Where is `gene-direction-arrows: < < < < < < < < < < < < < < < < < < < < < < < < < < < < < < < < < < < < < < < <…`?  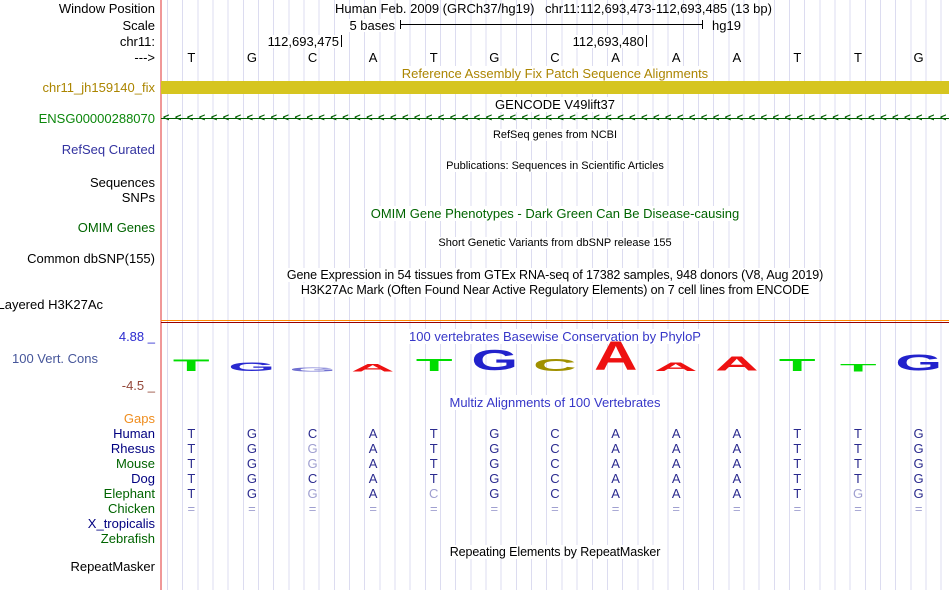 gene-direction-arrows: < < < < < < < < < < < < < < < < < < < < < < < < < < < < < < < < < < < < < < < <… is located at coordinates (555, 118).